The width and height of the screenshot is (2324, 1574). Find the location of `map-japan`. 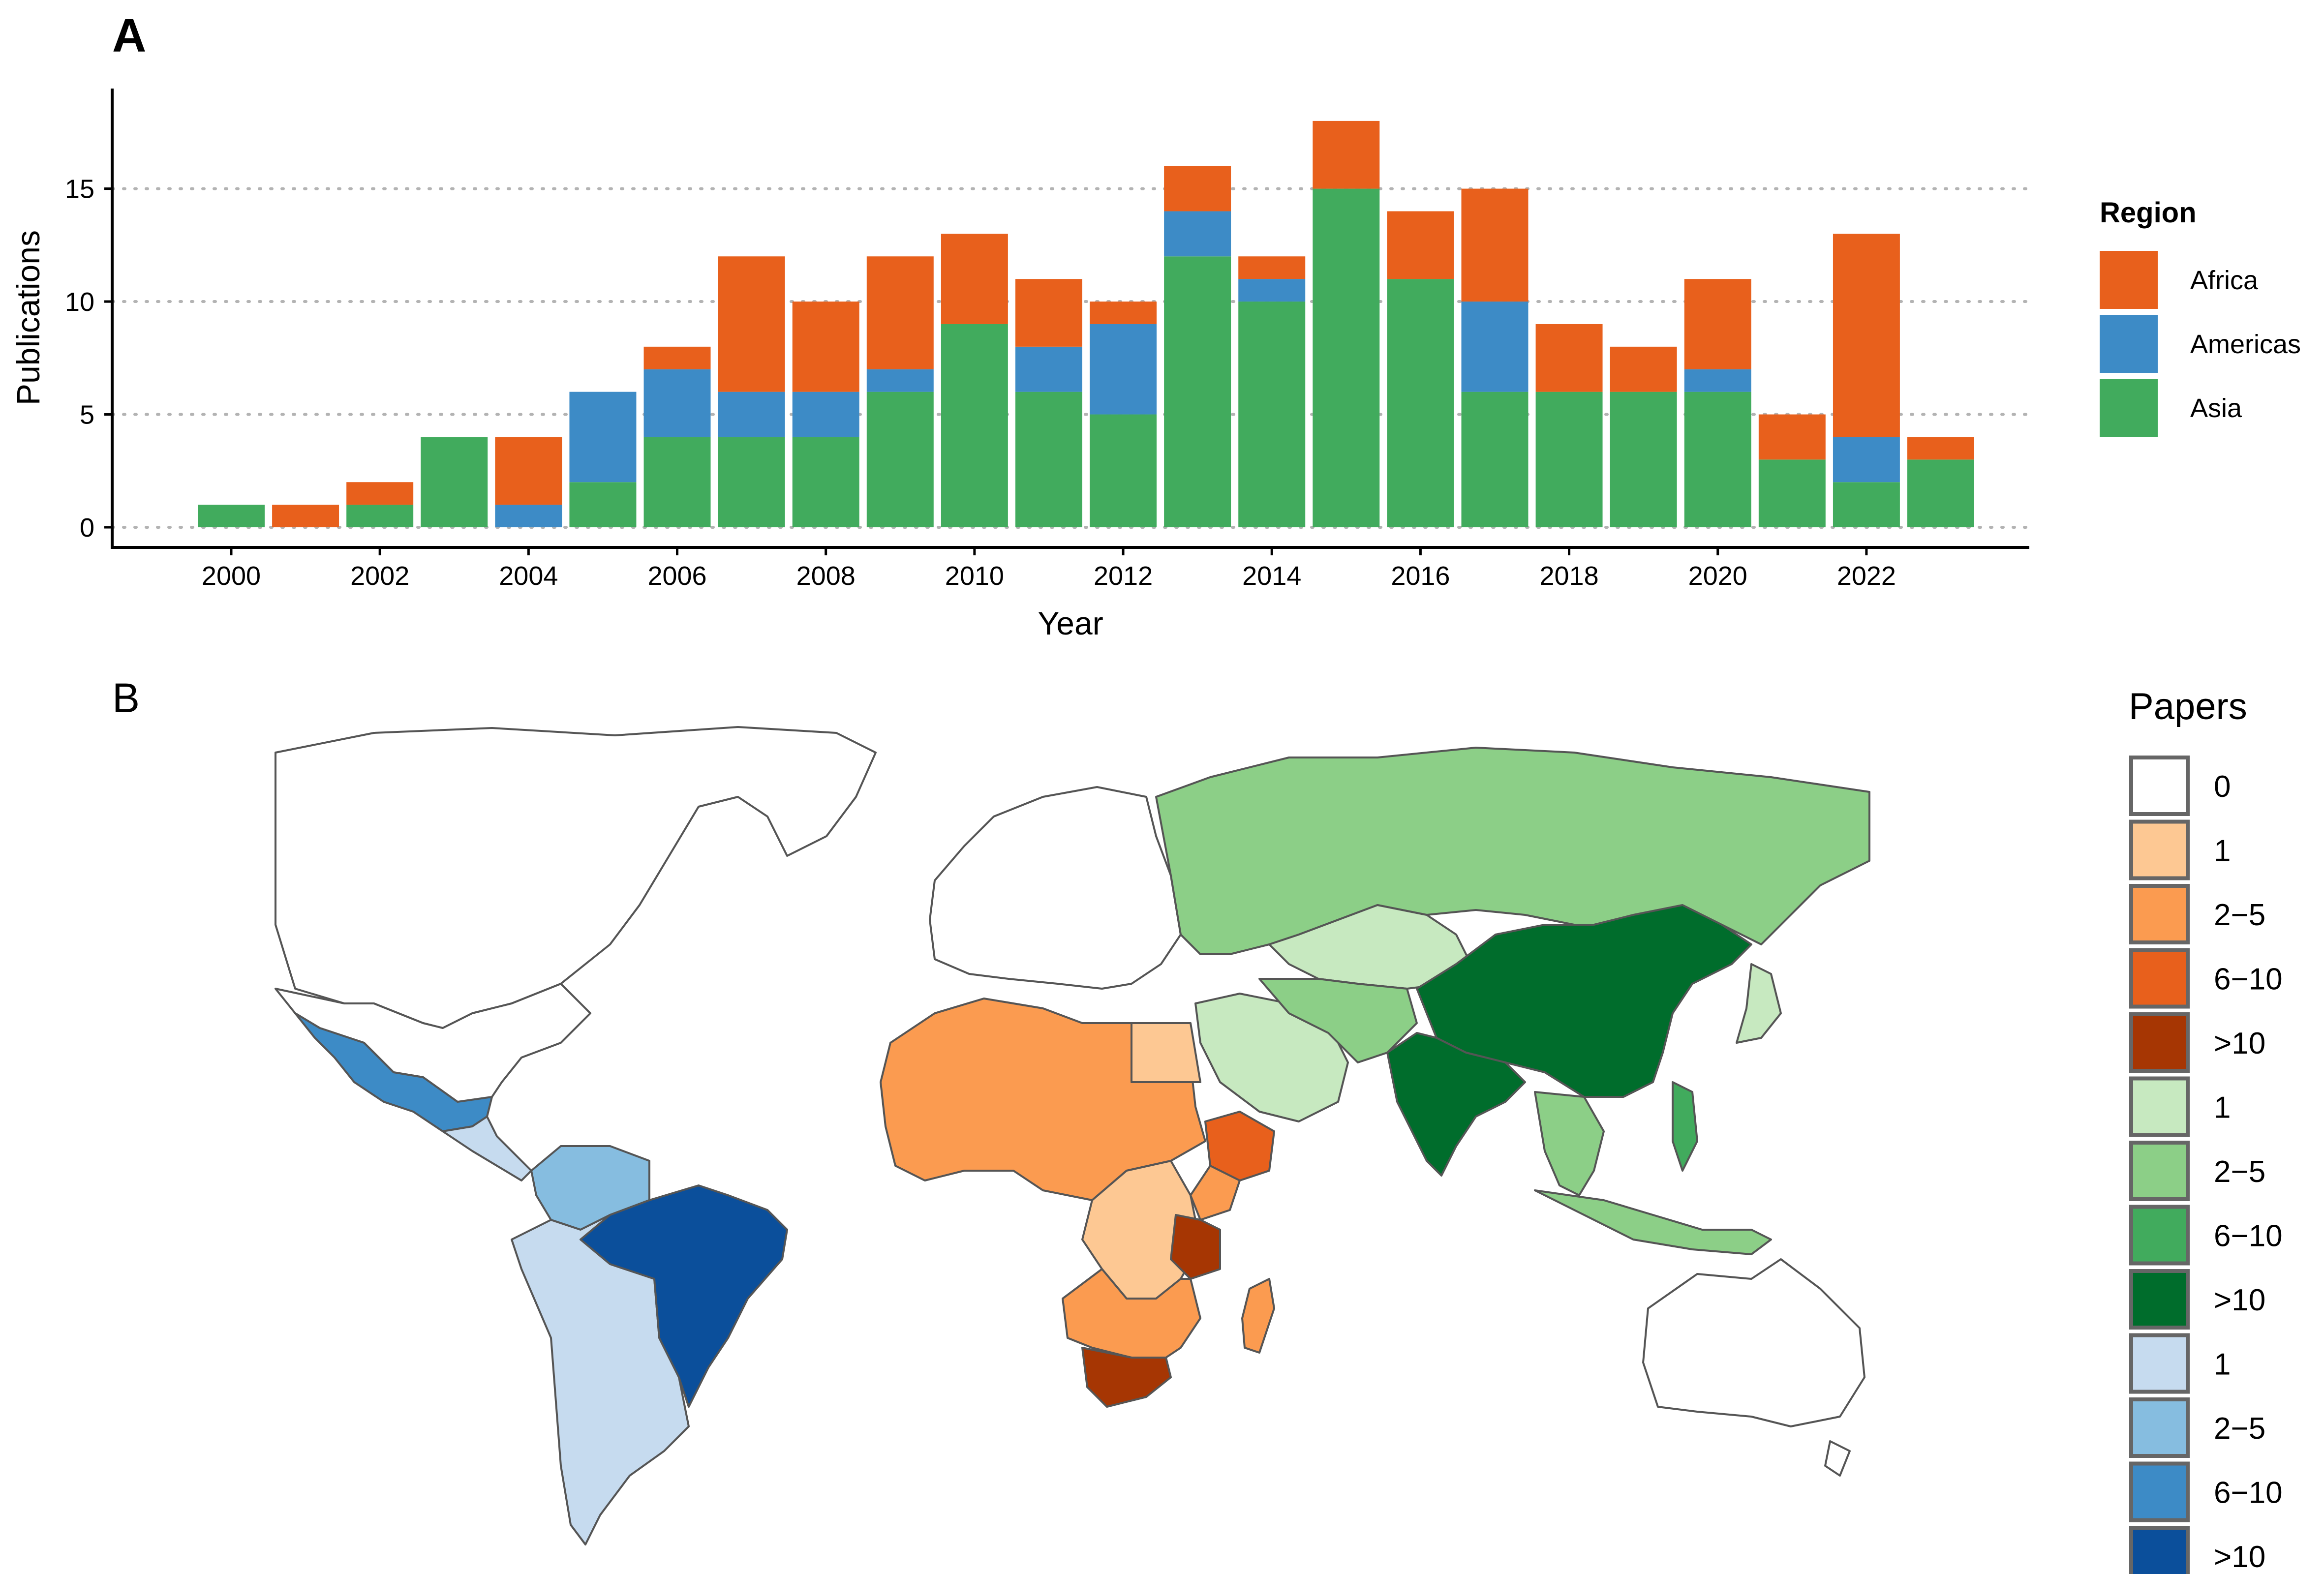

map-japan is located at coordinates (1759, 1004).